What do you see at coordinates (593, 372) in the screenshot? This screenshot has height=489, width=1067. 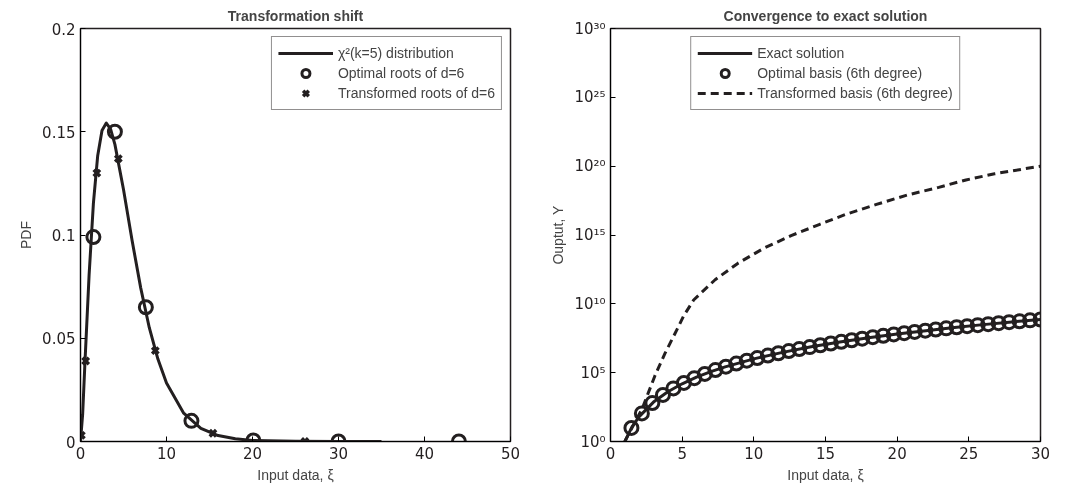 I see `y-tick-label: 10⁵` at bounding box center [593, 372].